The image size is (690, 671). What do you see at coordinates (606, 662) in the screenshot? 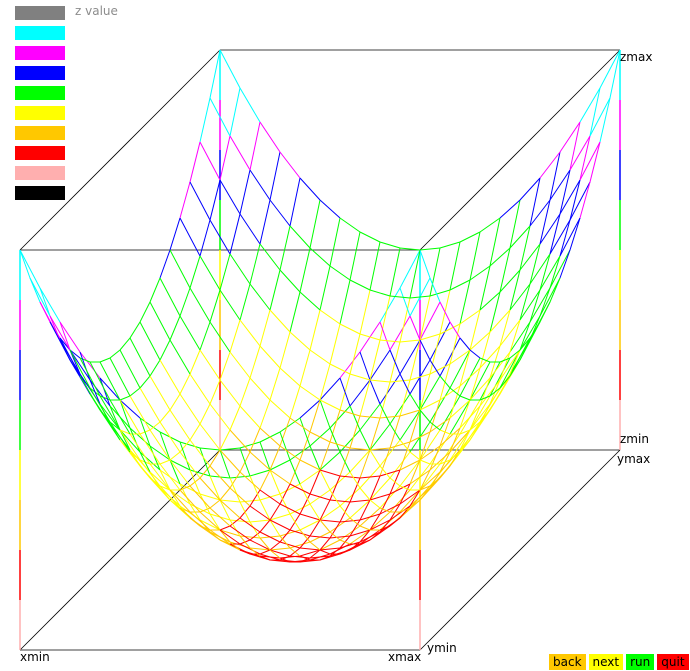
I see `next-button: next` at bounding box center [606, 662].